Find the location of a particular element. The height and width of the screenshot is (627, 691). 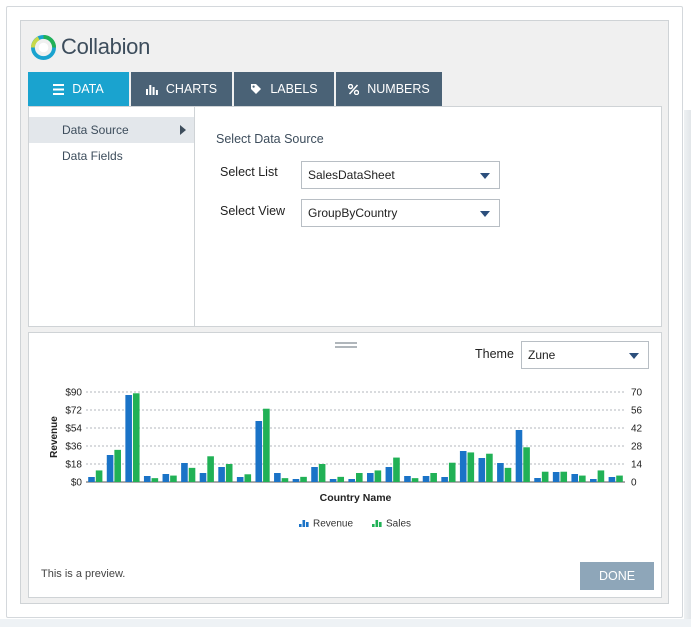

select-list-value: SalesDataSheet is located at coordinates (351, 175).